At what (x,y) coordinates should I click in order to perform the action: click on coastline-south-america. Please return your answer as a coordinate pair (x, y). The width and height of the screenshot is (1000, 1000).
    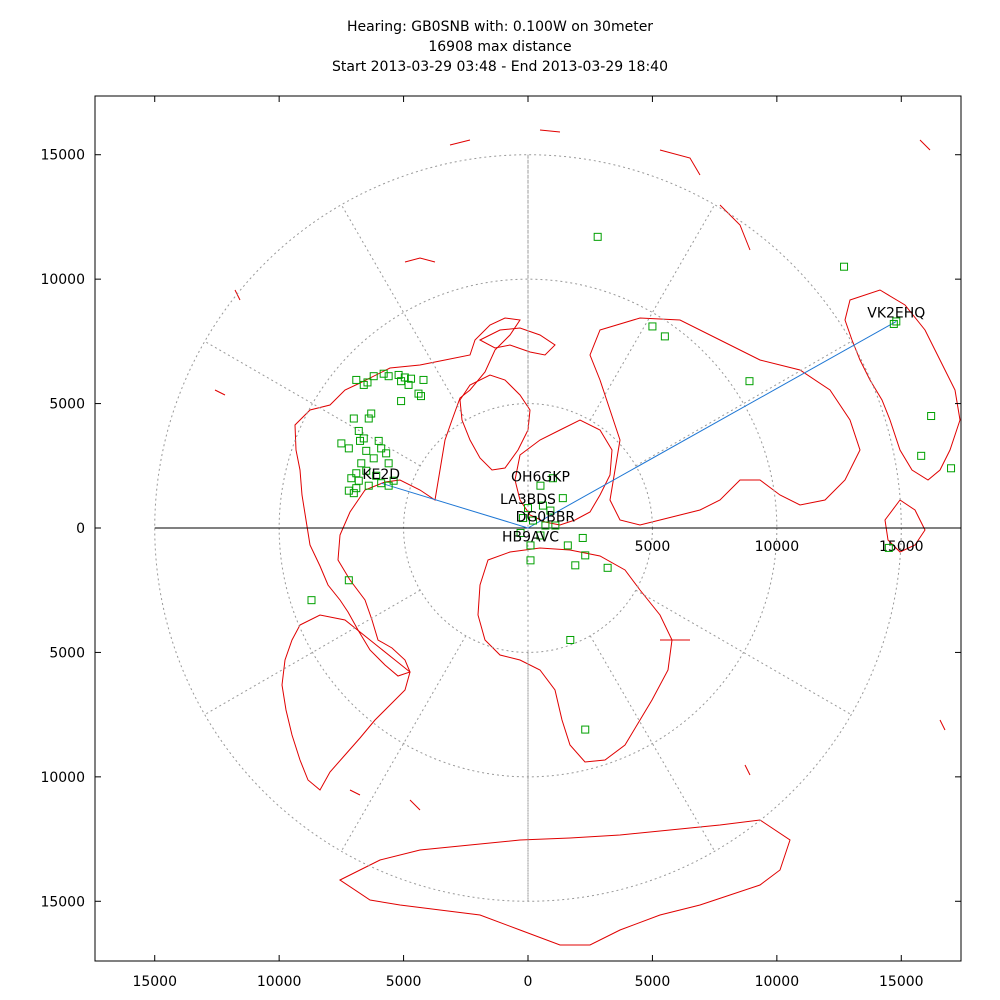
    Looking at the image, I should click on (346, 702).